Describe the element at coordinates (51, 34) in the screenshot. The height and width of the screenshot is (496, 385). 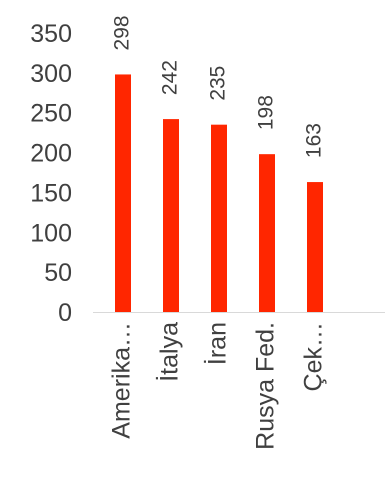
I see `y-tick-label: 350` at that location.